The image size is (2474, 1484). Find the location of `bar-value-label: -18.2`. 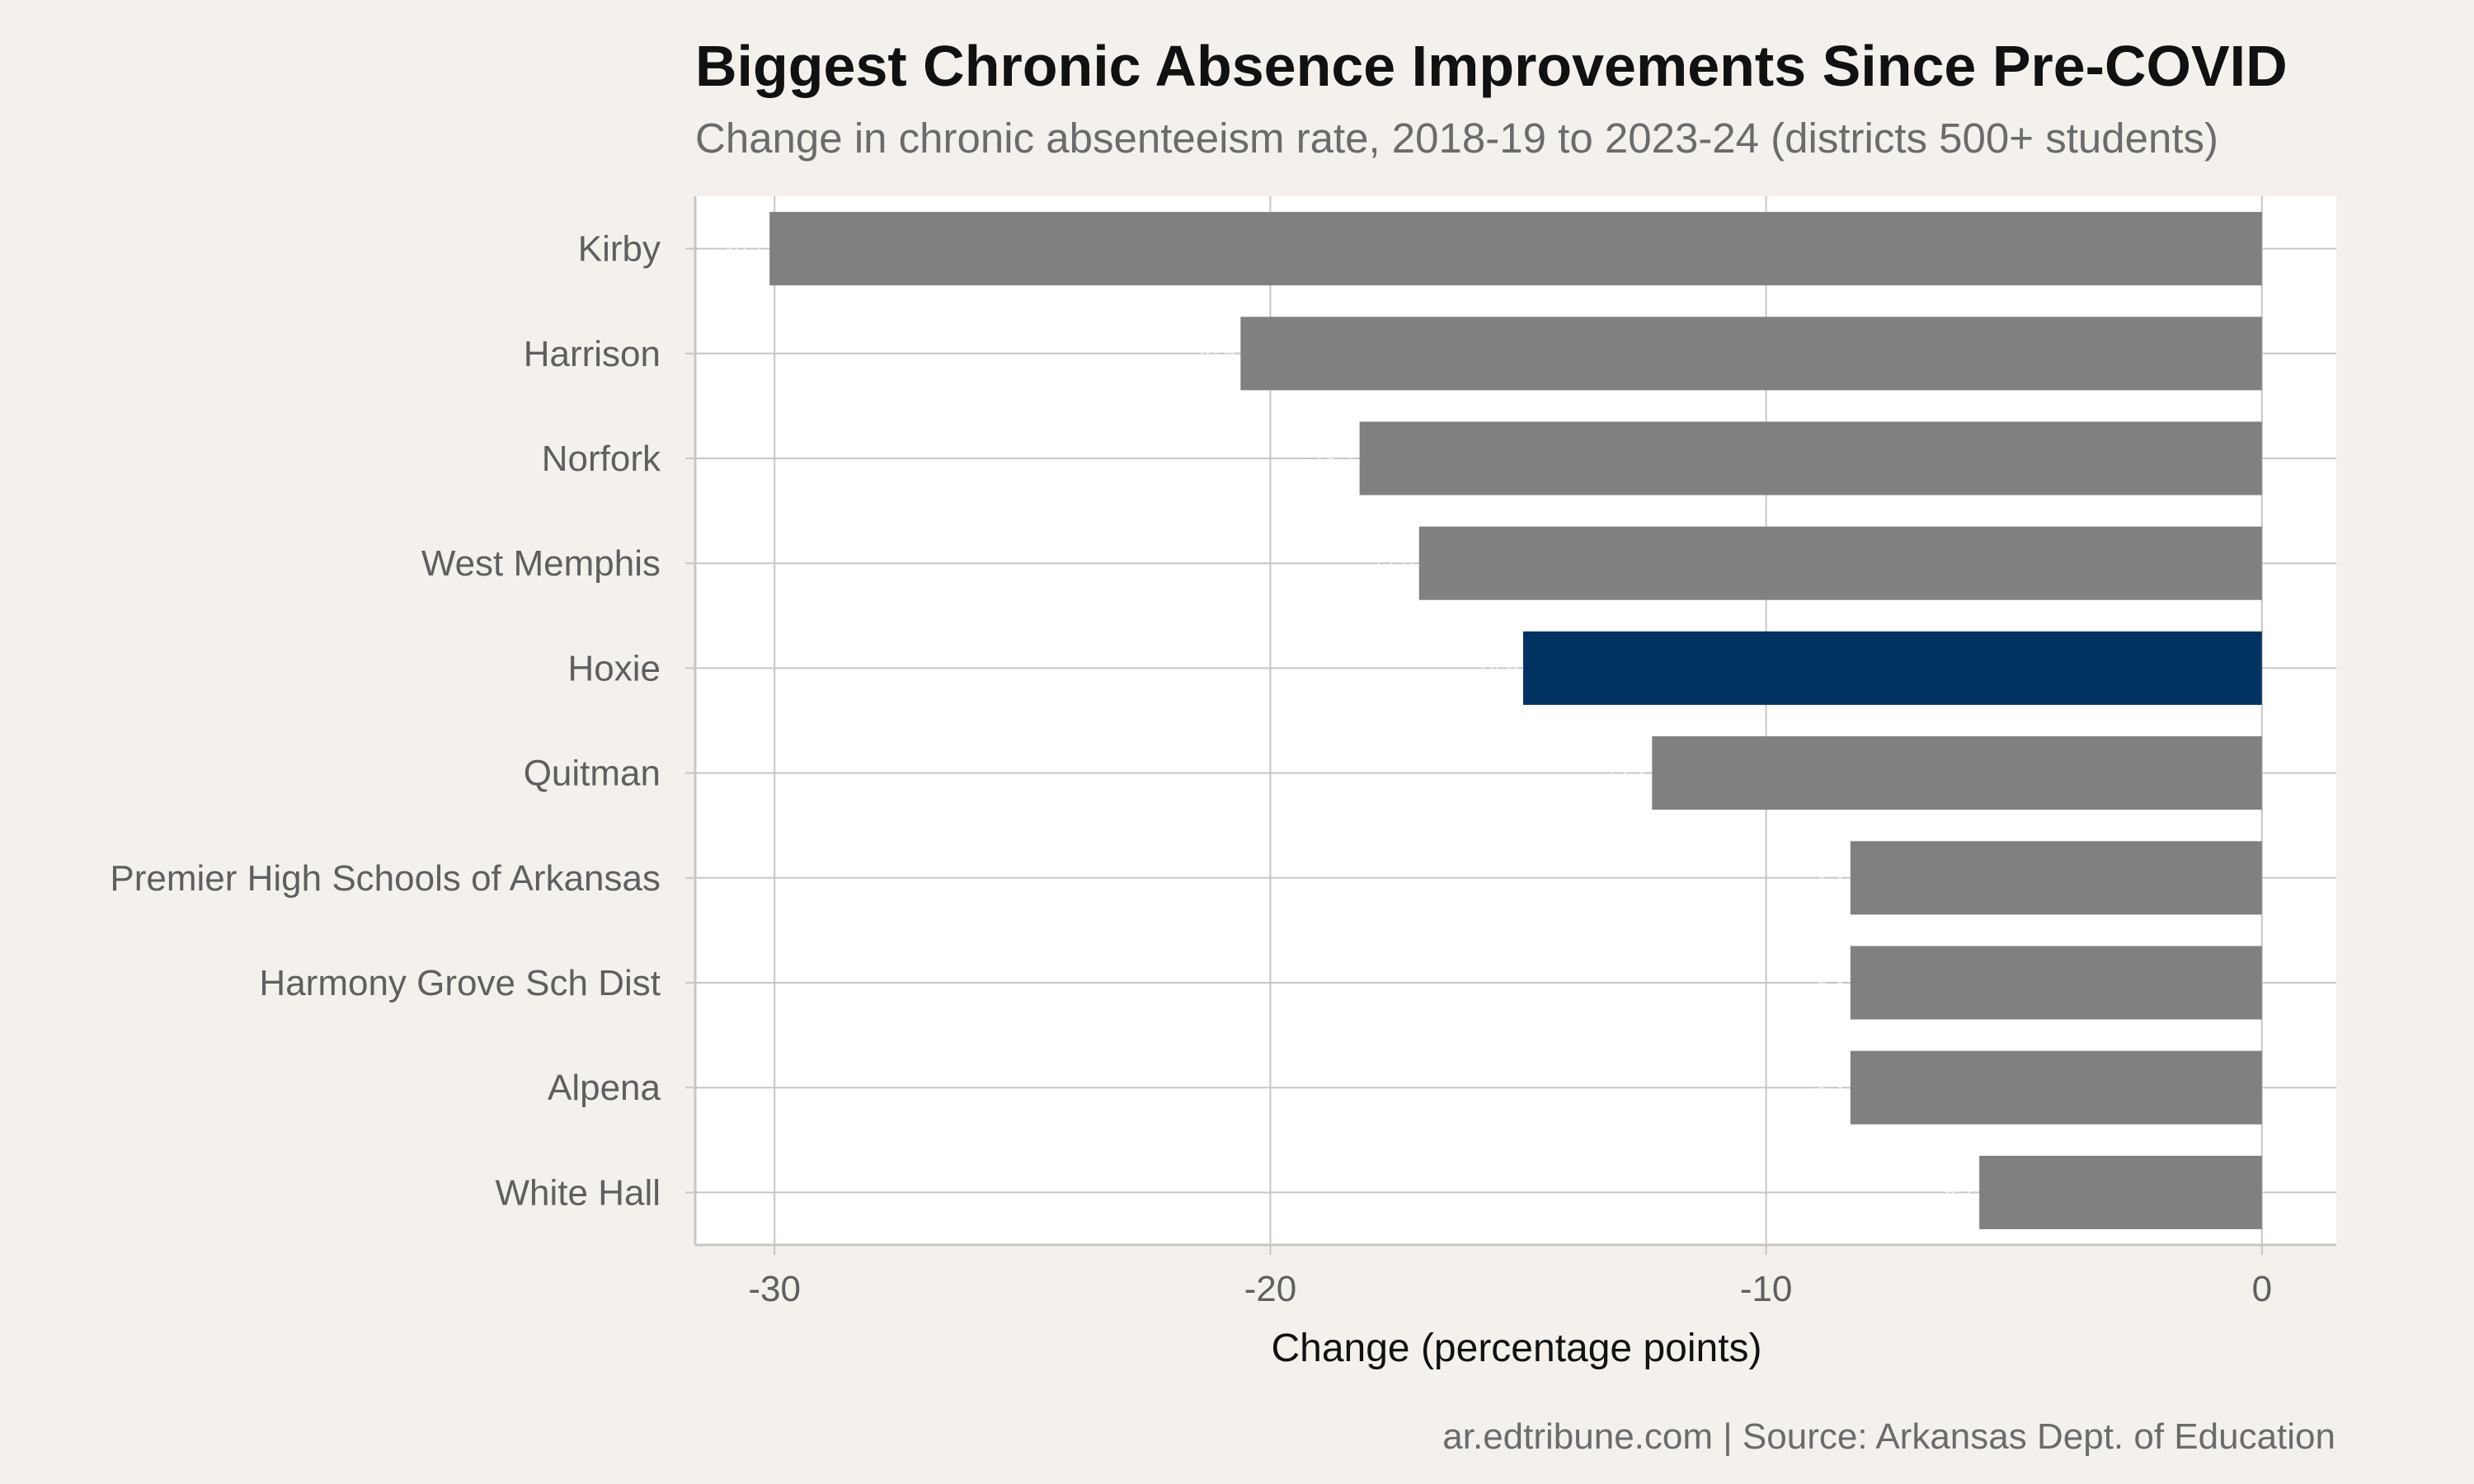

bar-value-label: -18.2 is located at coordinates (1329, 458).